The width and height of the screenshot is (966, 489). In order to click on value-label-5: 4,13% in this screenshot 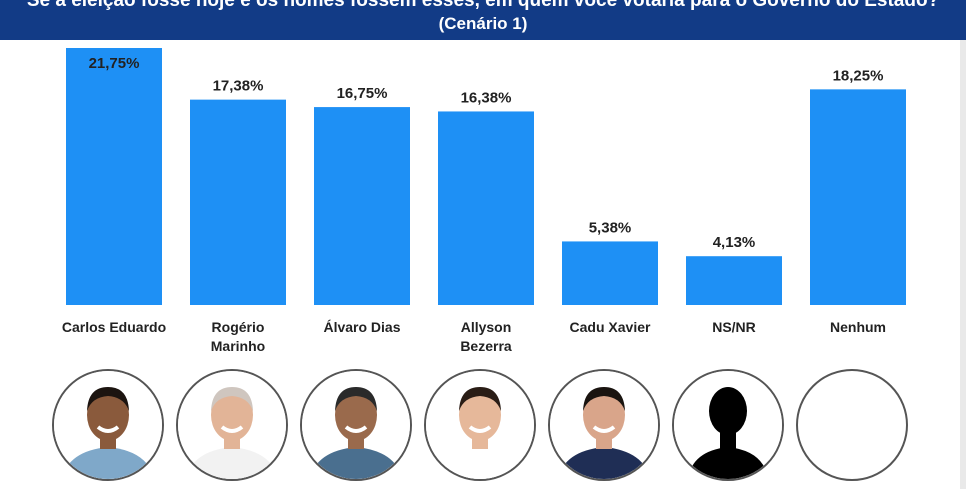, I will do `click(734, 242)`.